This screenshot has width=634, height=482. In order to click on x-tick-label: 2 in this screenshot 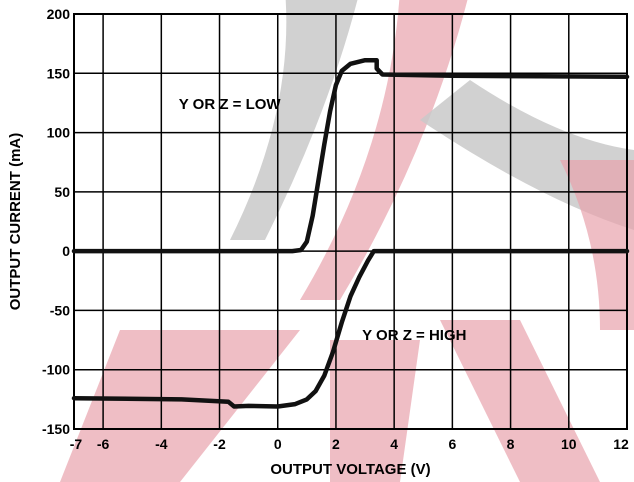, I will do `click(336, 444)`.